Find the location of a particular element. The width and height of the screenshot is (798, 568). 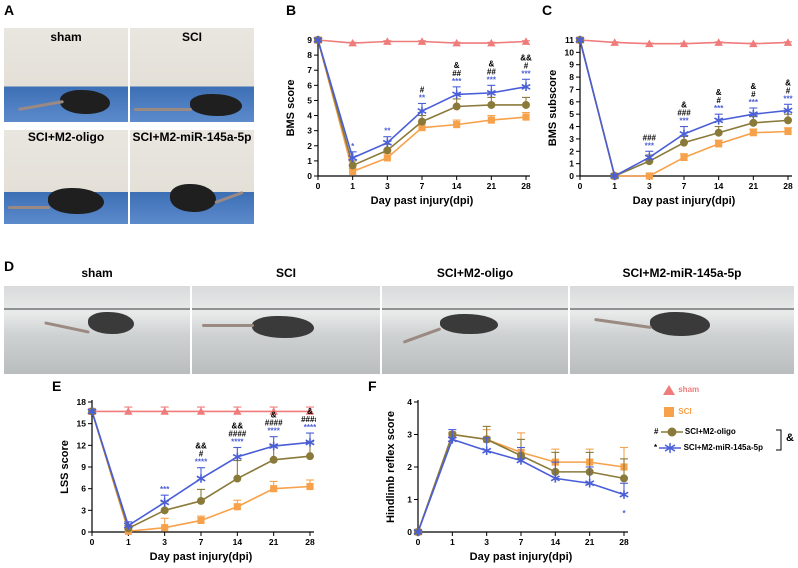

y-tick-label: 3 is located at coordinates (83, 510).